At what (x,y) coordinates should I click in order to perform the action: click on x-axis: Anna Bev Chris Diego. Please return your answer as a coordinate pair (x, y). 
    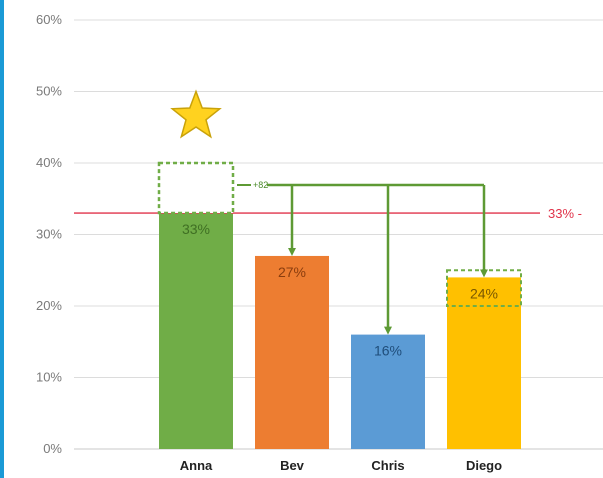
    Looking at the image, I should click on (341, 465).